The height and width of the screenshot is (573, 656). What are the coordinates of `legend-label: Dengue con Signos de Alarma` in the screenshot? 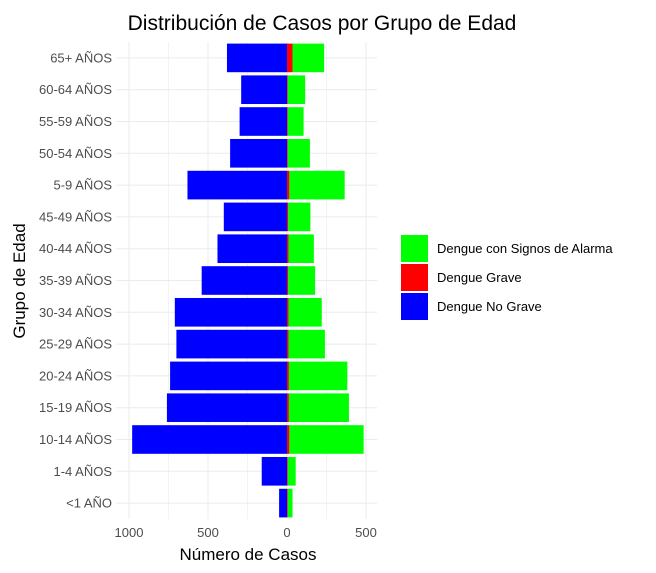 It's located at (525, 248).